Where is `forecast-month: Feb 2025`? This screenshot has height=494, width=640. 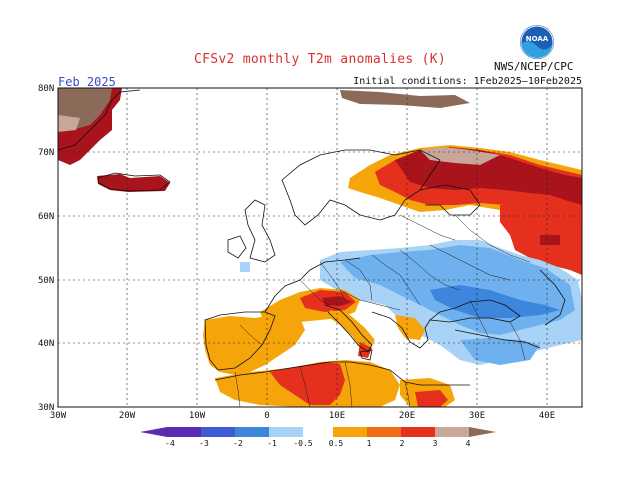
forecast-month: Feb 2025 is located at coordinates (87, 82).